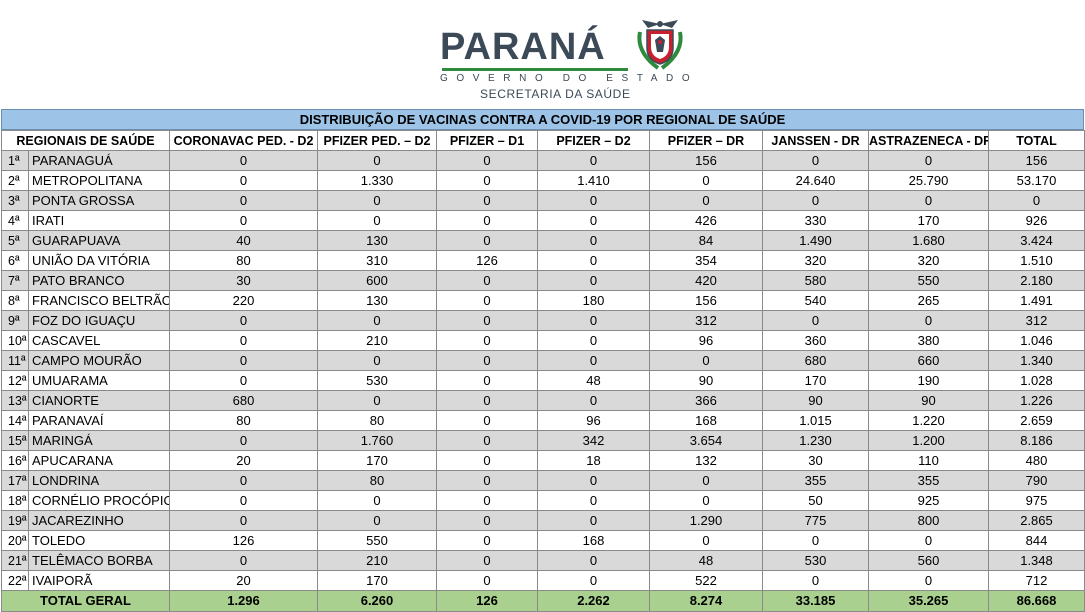 Image resolution: width=1085 pixels, height=612 pixels. I want to click on table-cell: 1.490, so click(815, 240).